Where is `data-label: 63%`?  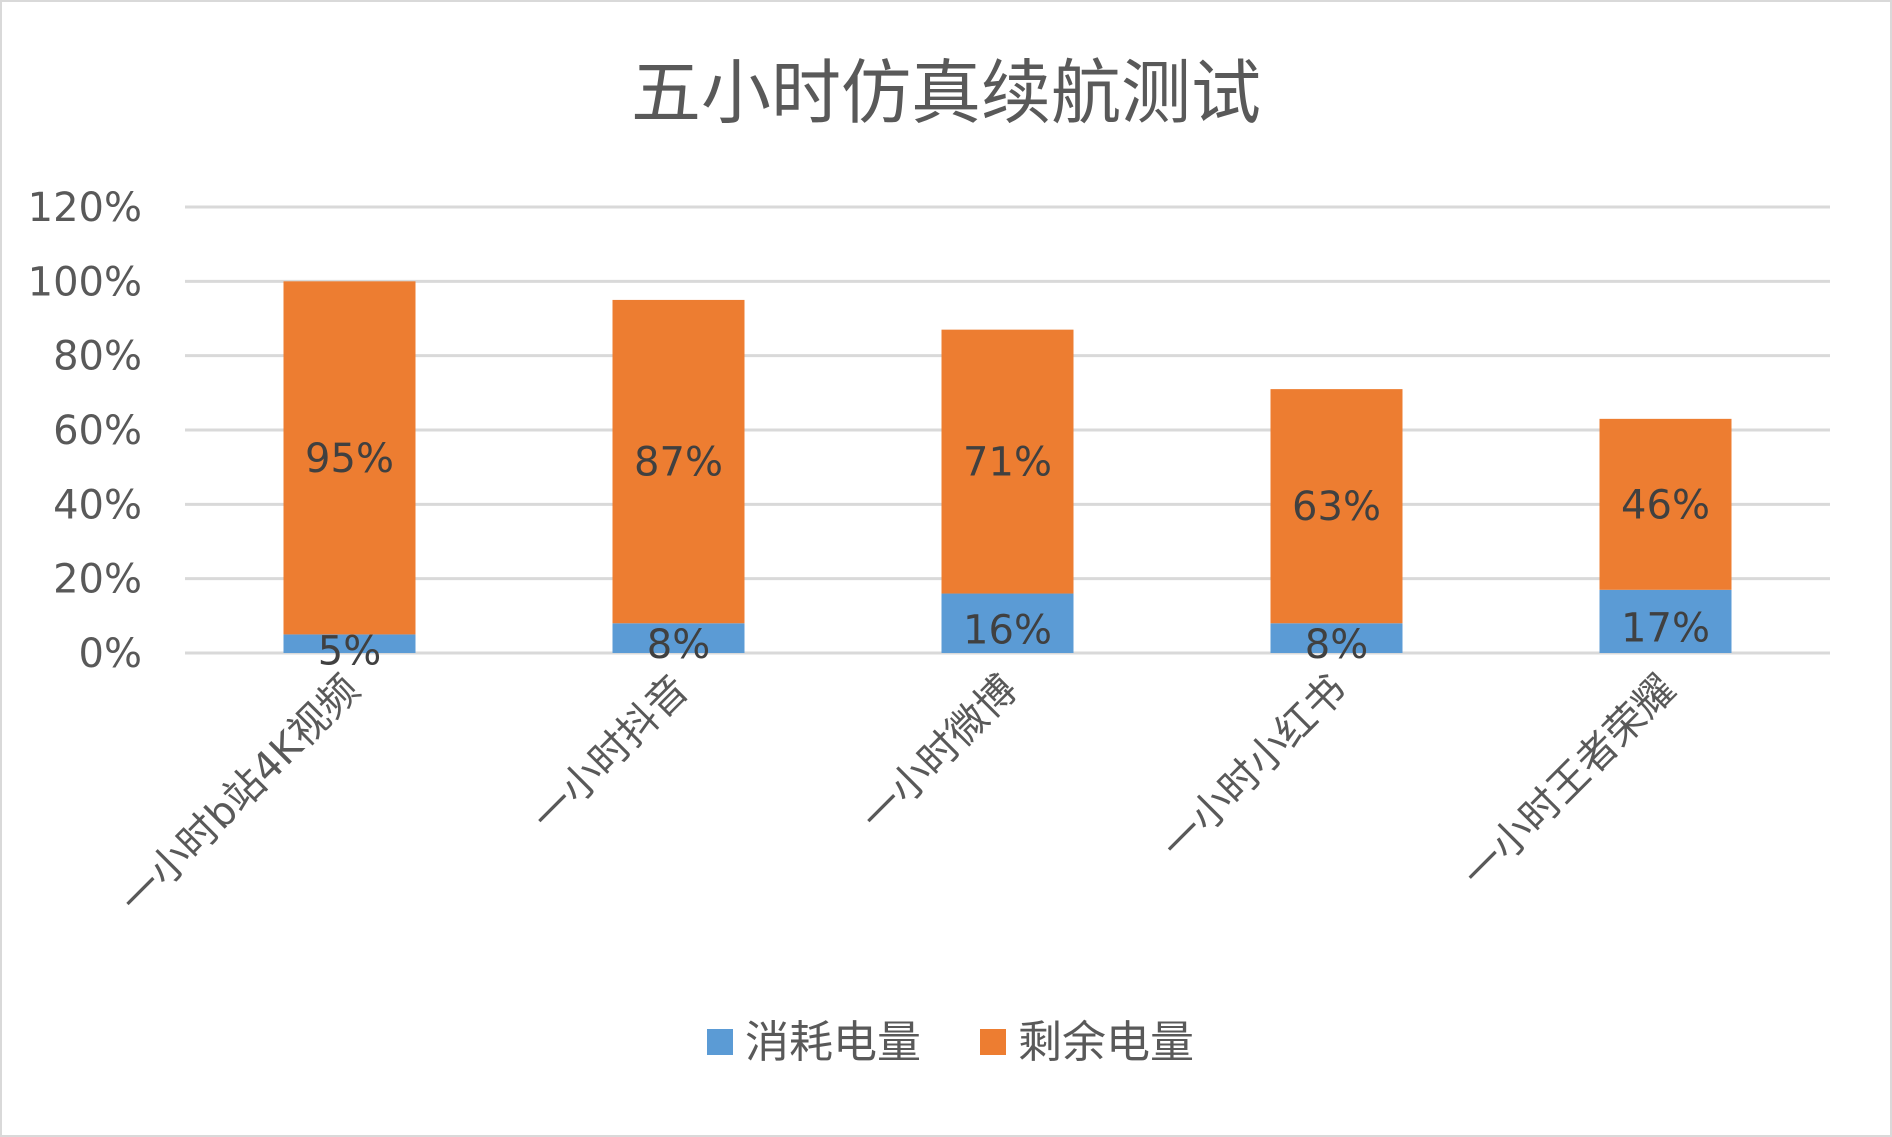
data-label: 63% is located at coordinates (1336, 507).